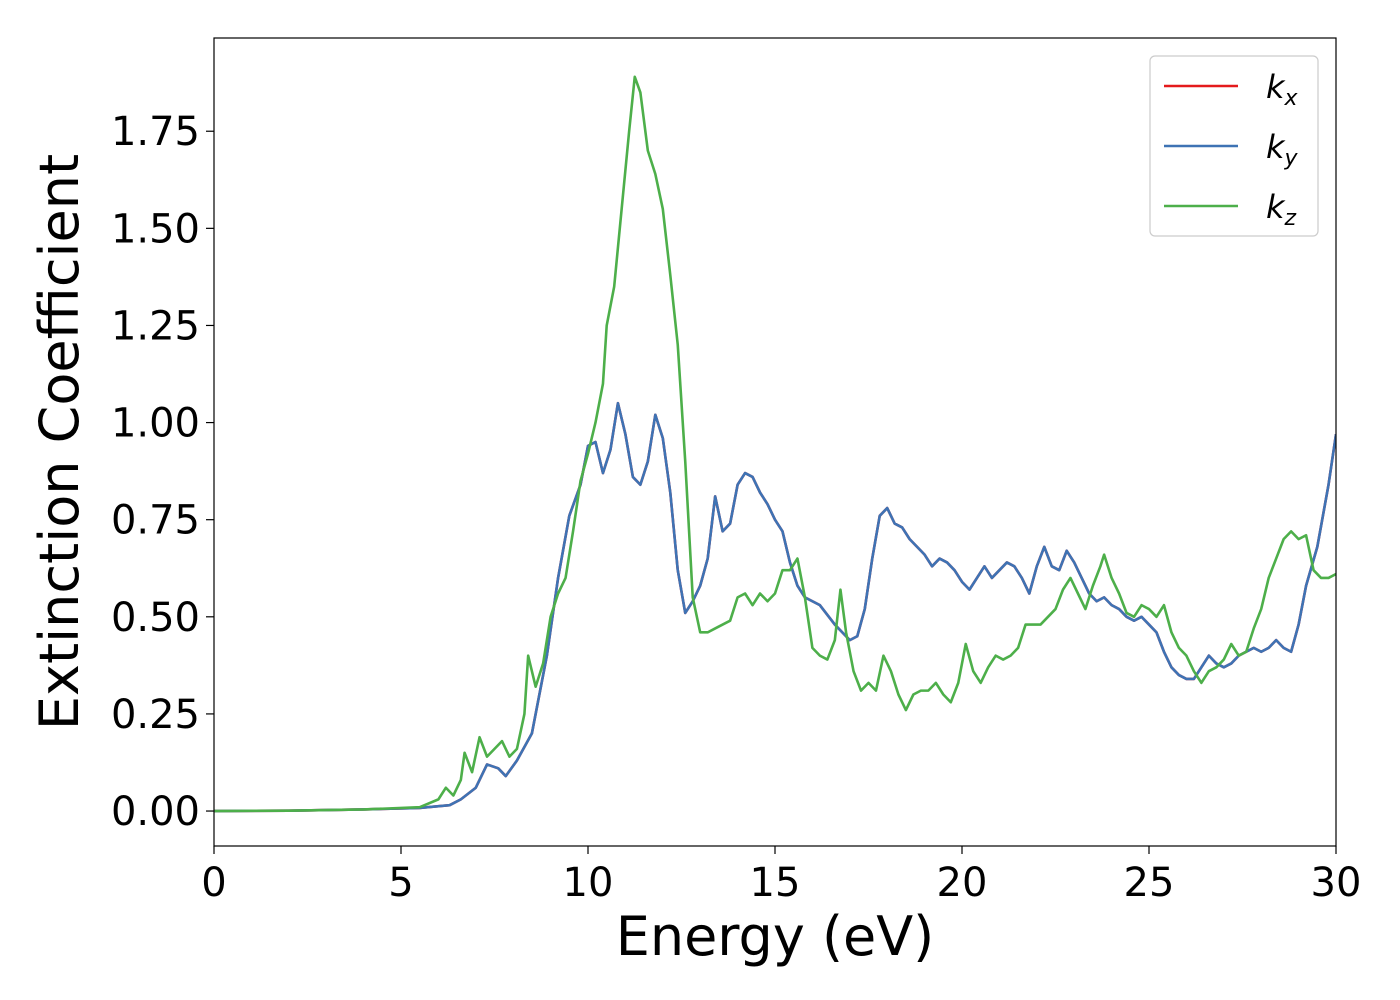 This screenshot has height=1000, width=1400. I want to click on y-tick-label: 0.00, so click(155, 812).